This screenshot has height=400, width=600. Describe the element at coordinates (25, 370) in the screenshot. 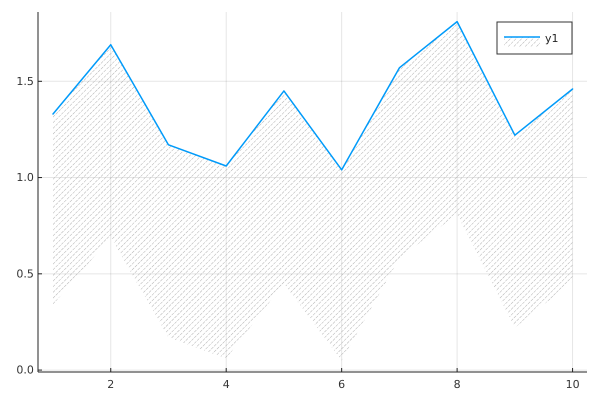

I see `y-tick-label: 0.0` at that location.